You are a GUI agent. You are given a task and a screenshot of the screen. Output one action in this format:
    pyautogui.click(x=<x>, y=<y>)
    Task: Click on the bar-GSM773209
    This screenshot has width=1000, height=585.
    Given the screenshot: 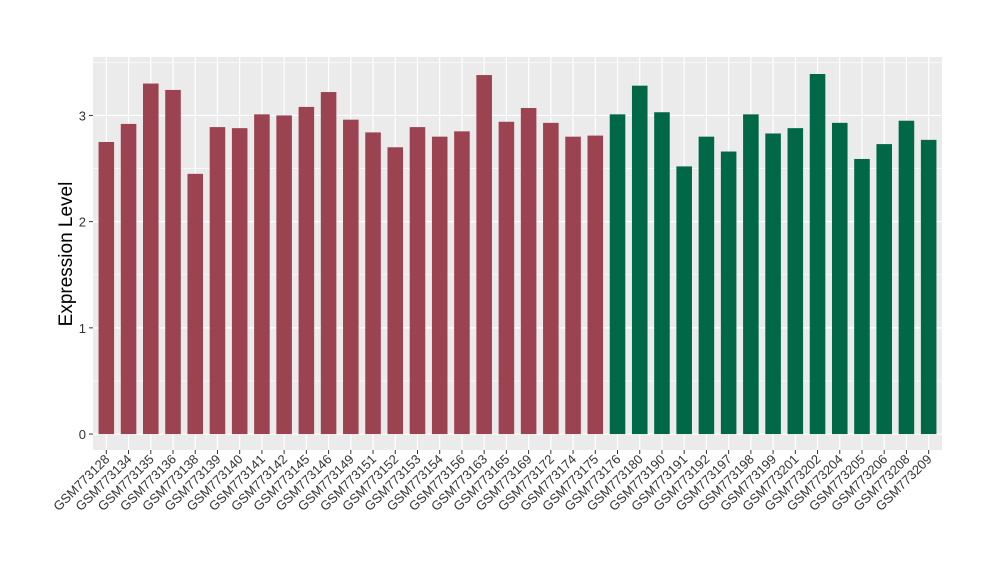 What is the action you would take?
    pyautogui.click(x=928, y=287)
    